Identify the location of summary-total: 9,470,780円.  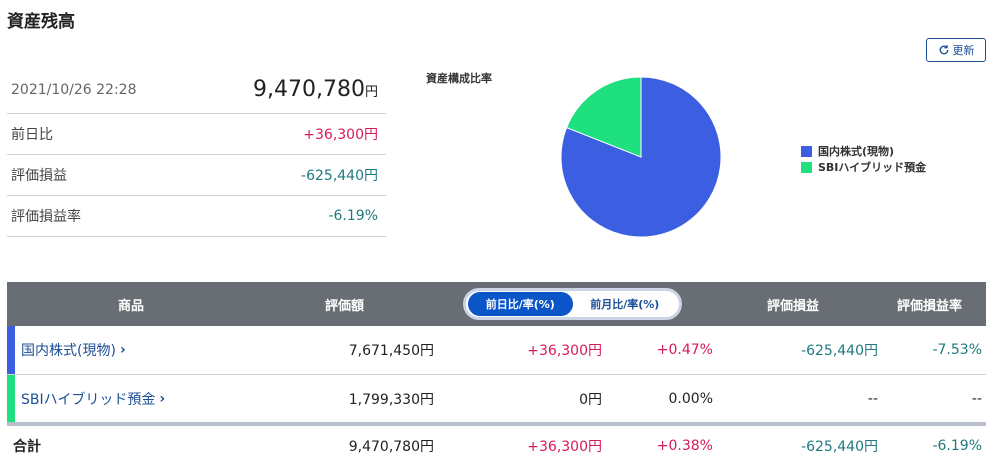
(319, 89).